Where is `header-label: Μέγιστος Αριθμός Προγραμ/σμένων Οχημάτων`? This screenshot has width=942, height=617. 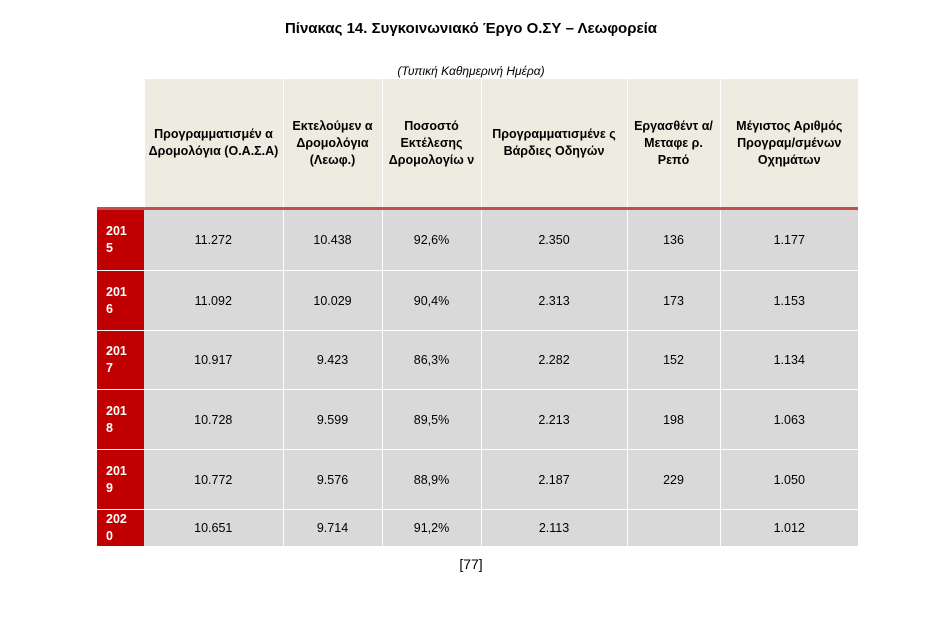
header-label: Μέγιστος Αριθμός Προγραμ/σμένων Οχημάτων is located at coordinates (789, 142).